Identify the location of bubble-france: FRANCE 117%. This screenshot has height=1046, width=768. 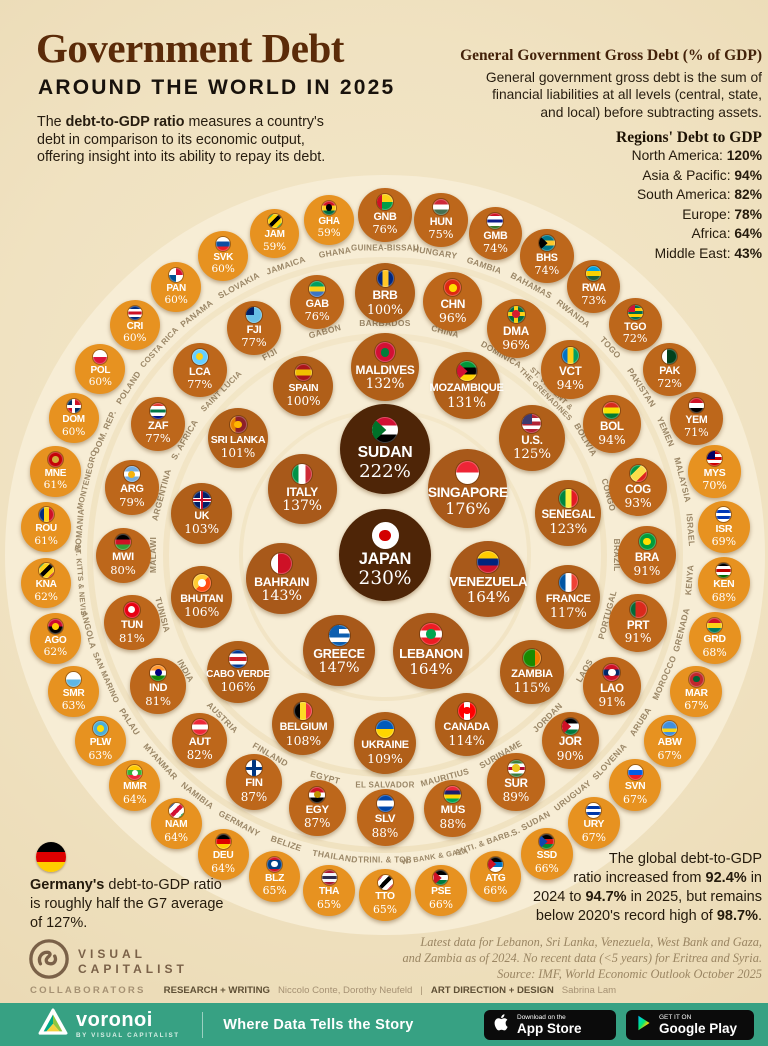
(568, 596).